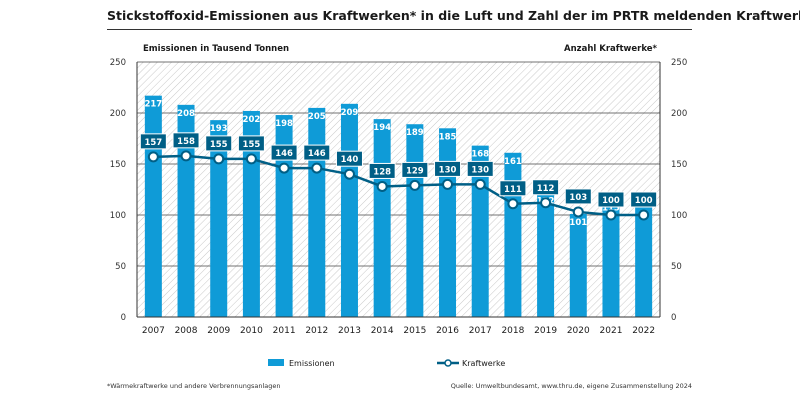 The width and height of the screenshot is (800, 400). What do you see at coordinates (399, 29) in the screenshot?
I see `title-divider` at bounding box center [399, 29].